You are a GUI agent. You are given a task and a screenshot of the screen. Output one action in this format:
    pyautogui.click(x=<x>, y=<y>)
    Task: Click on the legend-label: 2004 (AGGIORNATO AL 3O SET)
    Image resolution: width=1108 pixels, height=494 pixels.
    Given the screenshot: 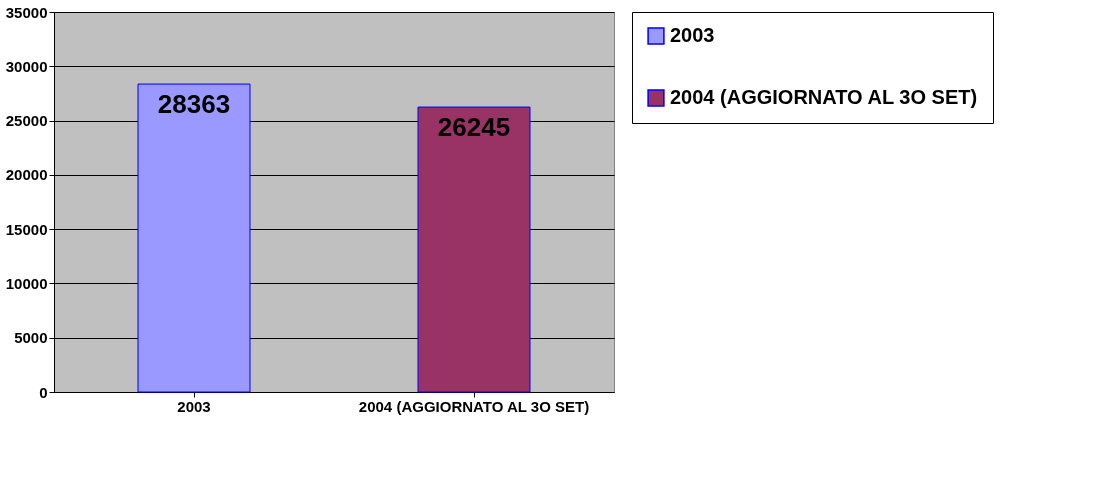 What is the action you would take?
    pyautogui.click(x=824, y=97)
    